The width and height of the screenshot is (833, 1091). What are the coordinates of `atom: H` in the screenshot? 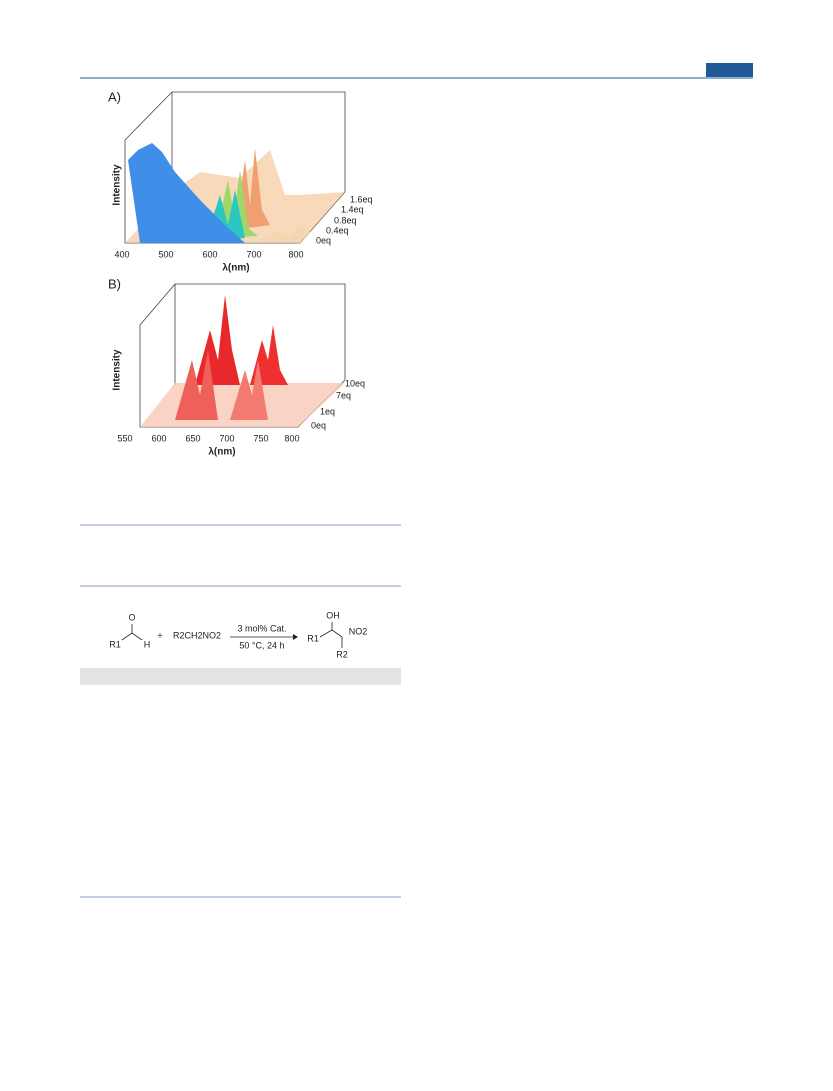 It's located at (147, 644).